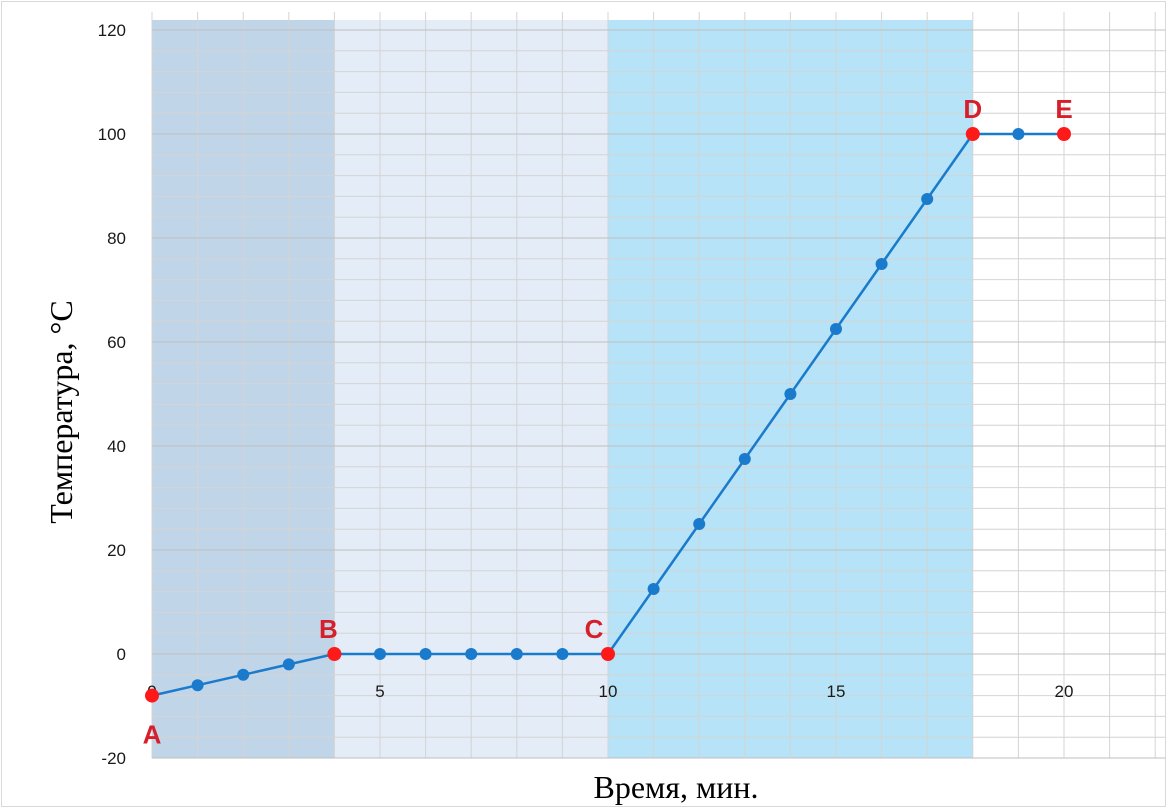 The width and height of the screenshot is (1169, 810). I want to click on y-tick-label: 60, so click(116, 342).